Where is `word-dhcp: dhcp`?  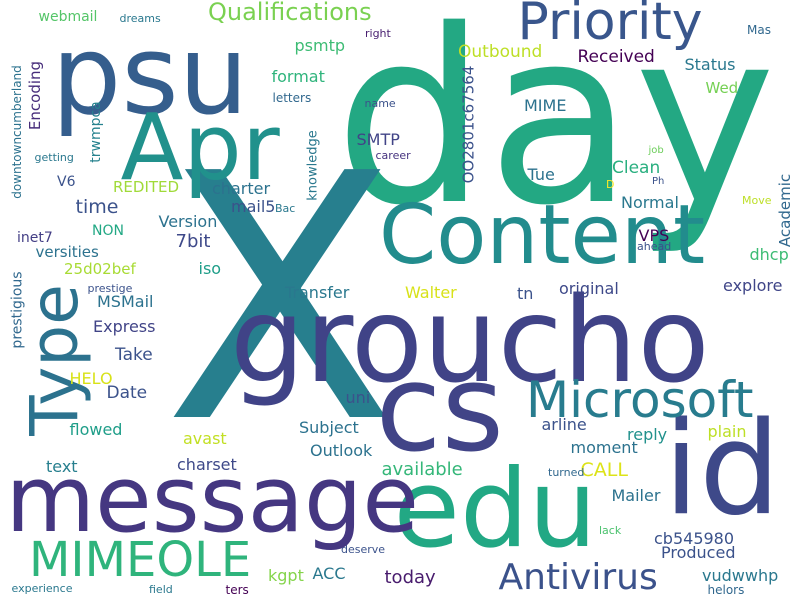
word-dhcp: dhcp is located at coordinates (769, 254).